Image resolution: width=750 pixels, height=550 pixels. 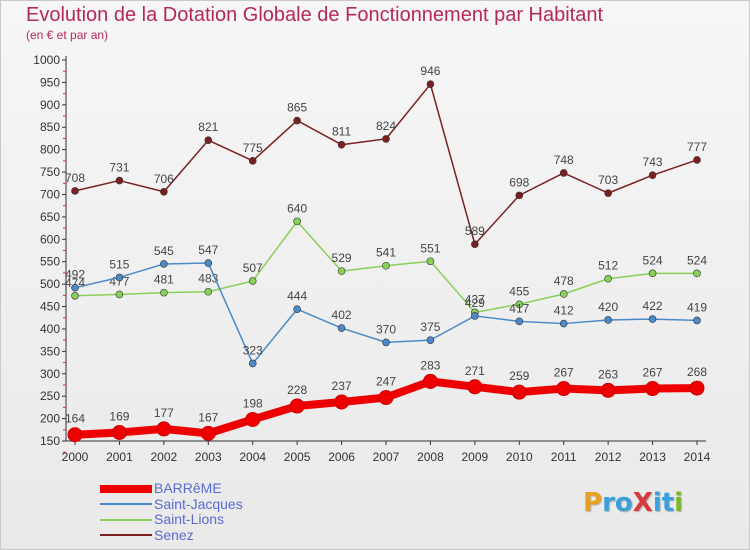 I want to click on x-tick-label: 2011, so click(x=564, y=457).